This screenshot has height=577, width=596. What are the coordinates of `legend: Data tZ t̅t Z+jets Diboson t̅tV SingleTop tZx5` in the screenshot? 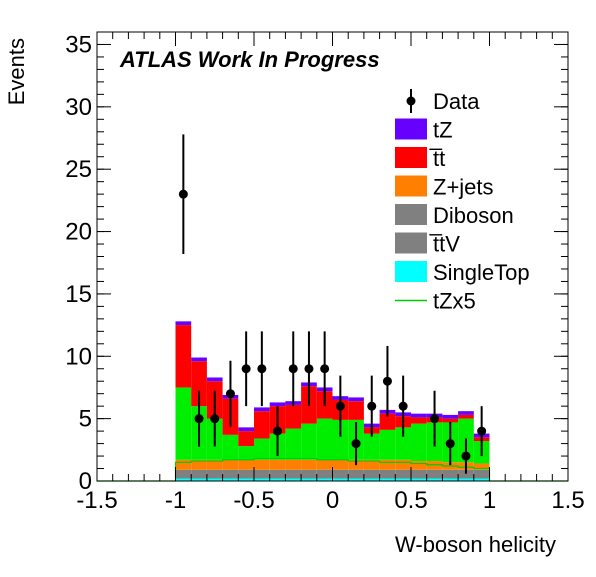 It's located at (462, 201).